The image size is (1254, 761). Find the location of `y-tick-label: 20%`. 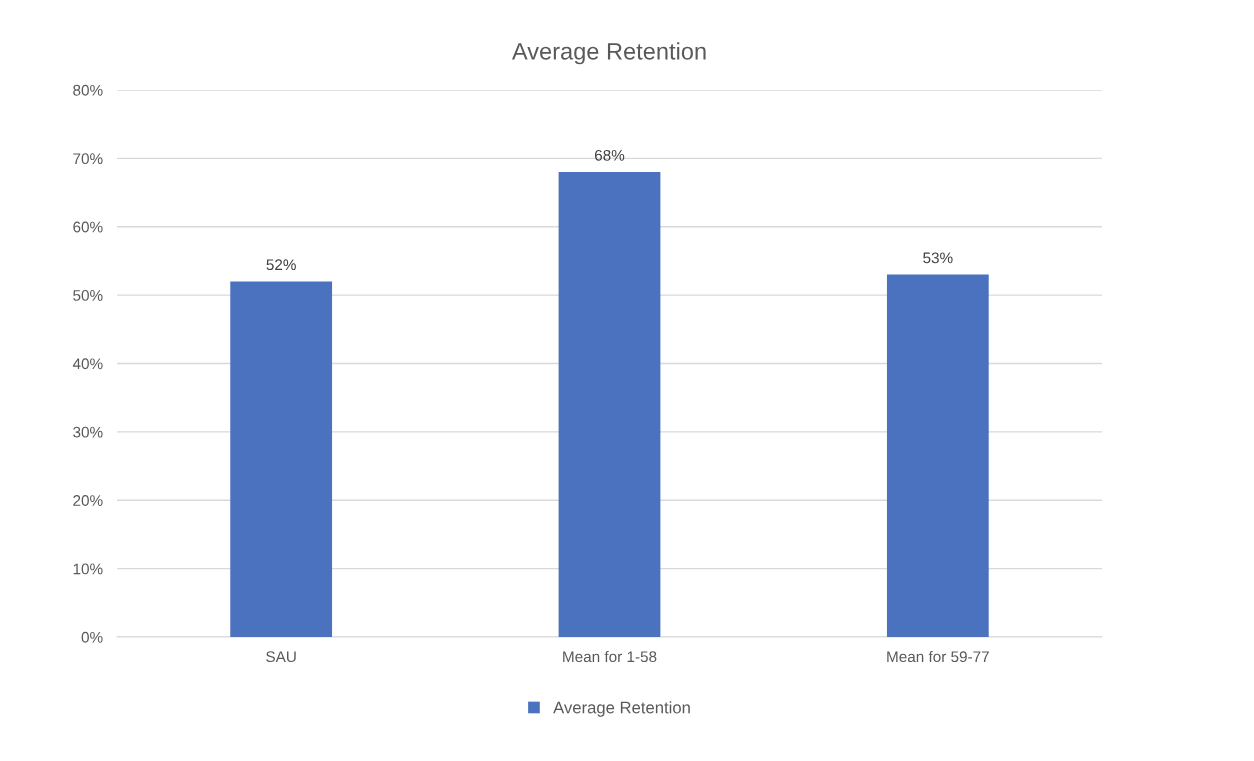

y-tick-label: 20% is located at coordinates (88, 500).